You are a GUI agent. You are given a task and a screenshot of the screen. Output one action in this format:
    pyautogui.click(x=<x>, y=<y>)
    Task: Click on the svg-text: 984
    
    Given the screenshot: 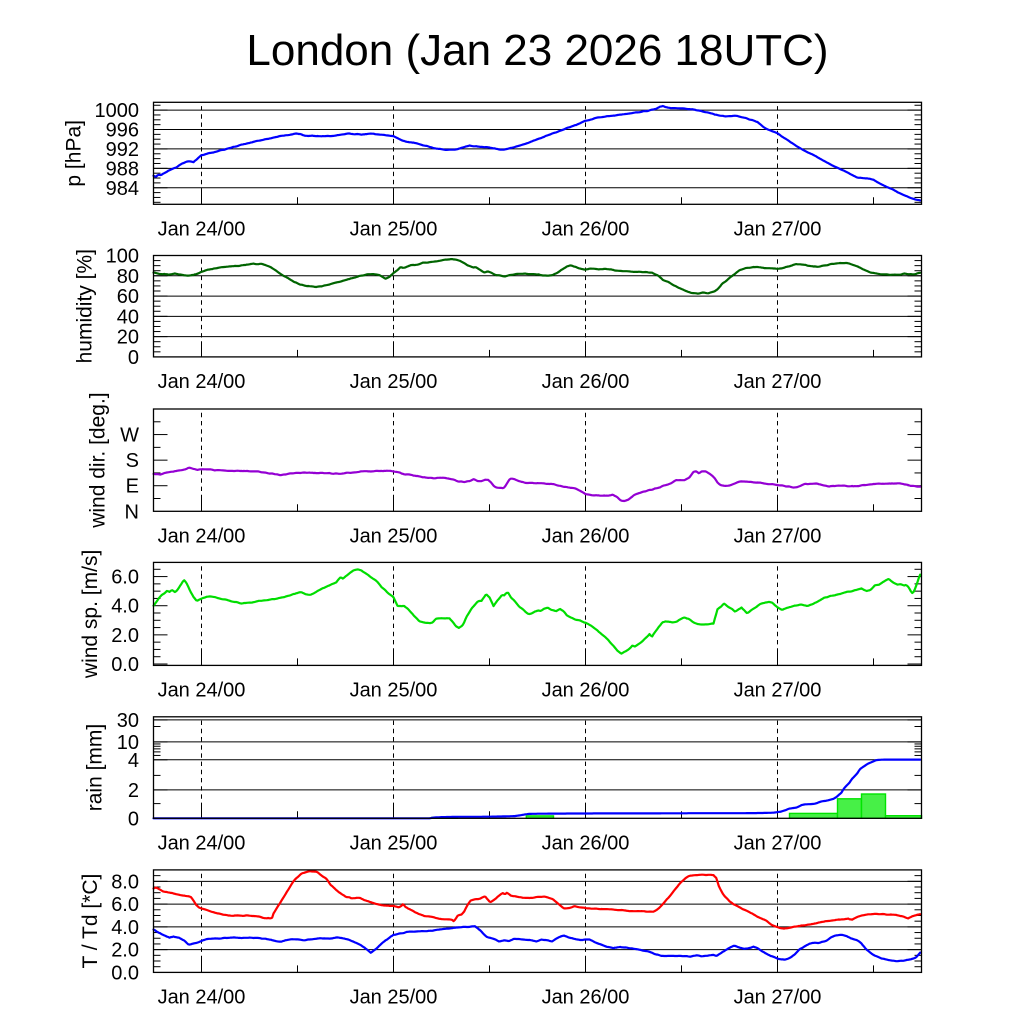 What is the action you would take?
    pyautogui.click(x=122, y=189)
    